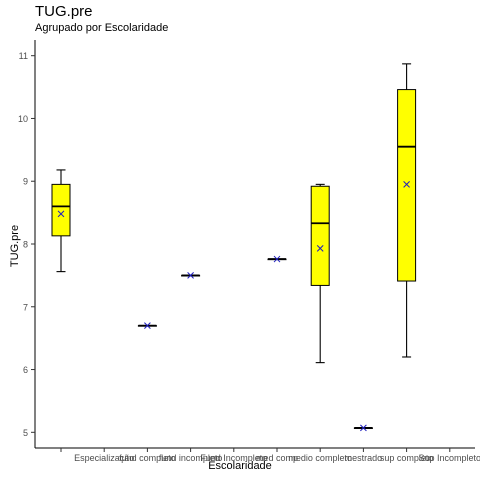 The width and height of the screenshot is (480, 480). What do you see at coordinates (147, 458) in the screenshot?
I see `x-tick-label: fund completo` at bounding box center [147, 458].